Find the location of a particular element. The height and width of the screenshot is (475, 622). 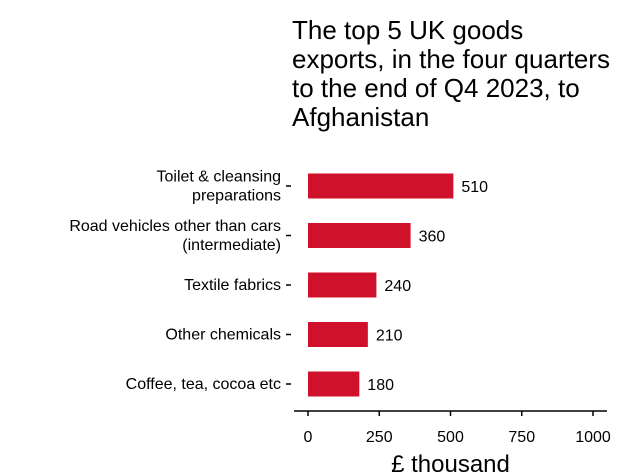

value-labels-group: 510 360 240 210 180 is located at coordinates (427, 286).